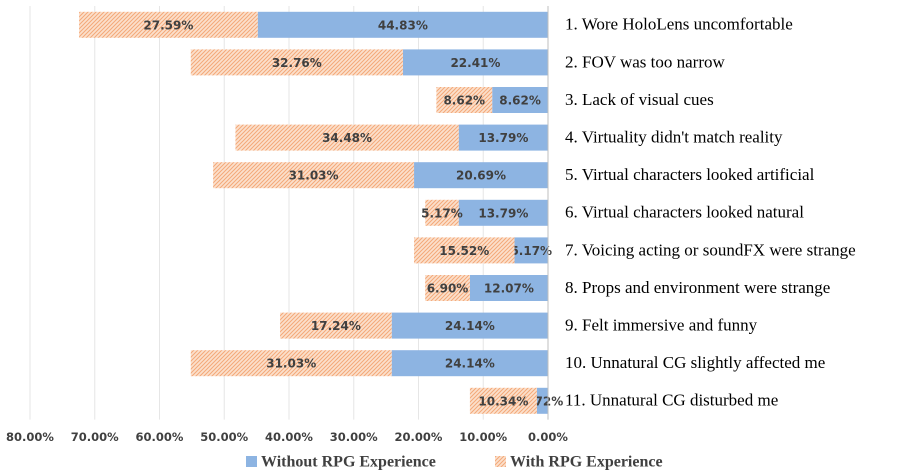  I want to click on category-label: 10. Unnatural CG slightly affected me, so click(695, 362).